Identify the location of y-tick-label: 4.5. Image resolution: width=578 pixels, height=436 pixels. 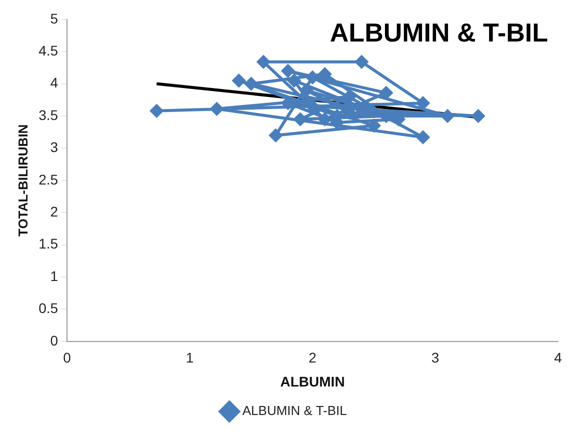
(48, 50).